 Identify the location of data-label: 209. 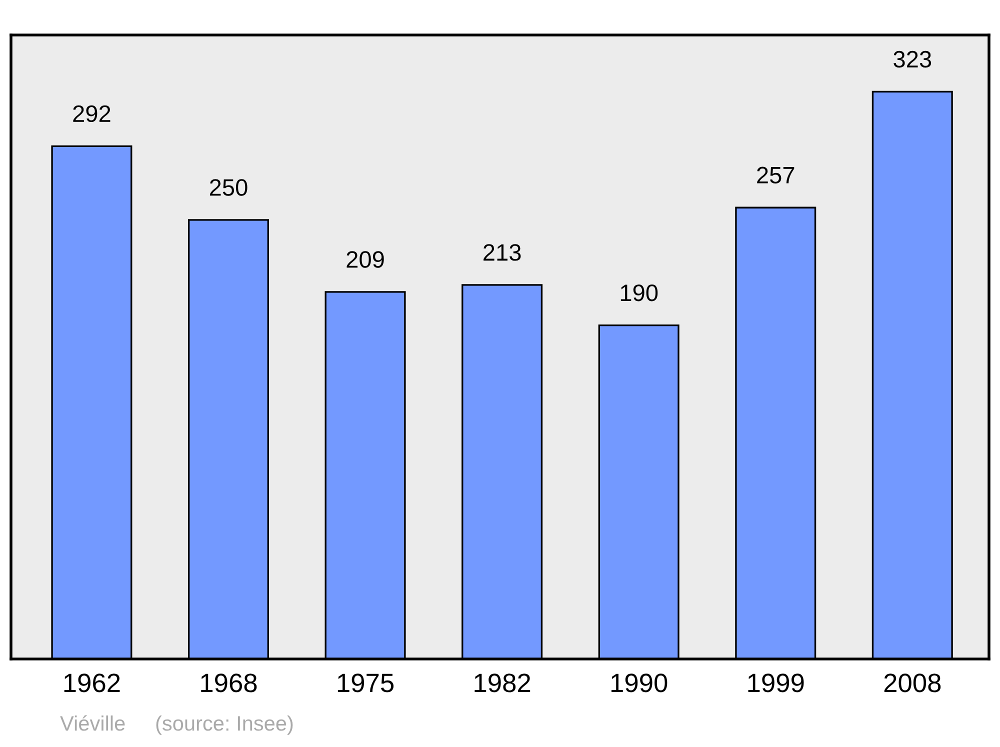
(365, 259).